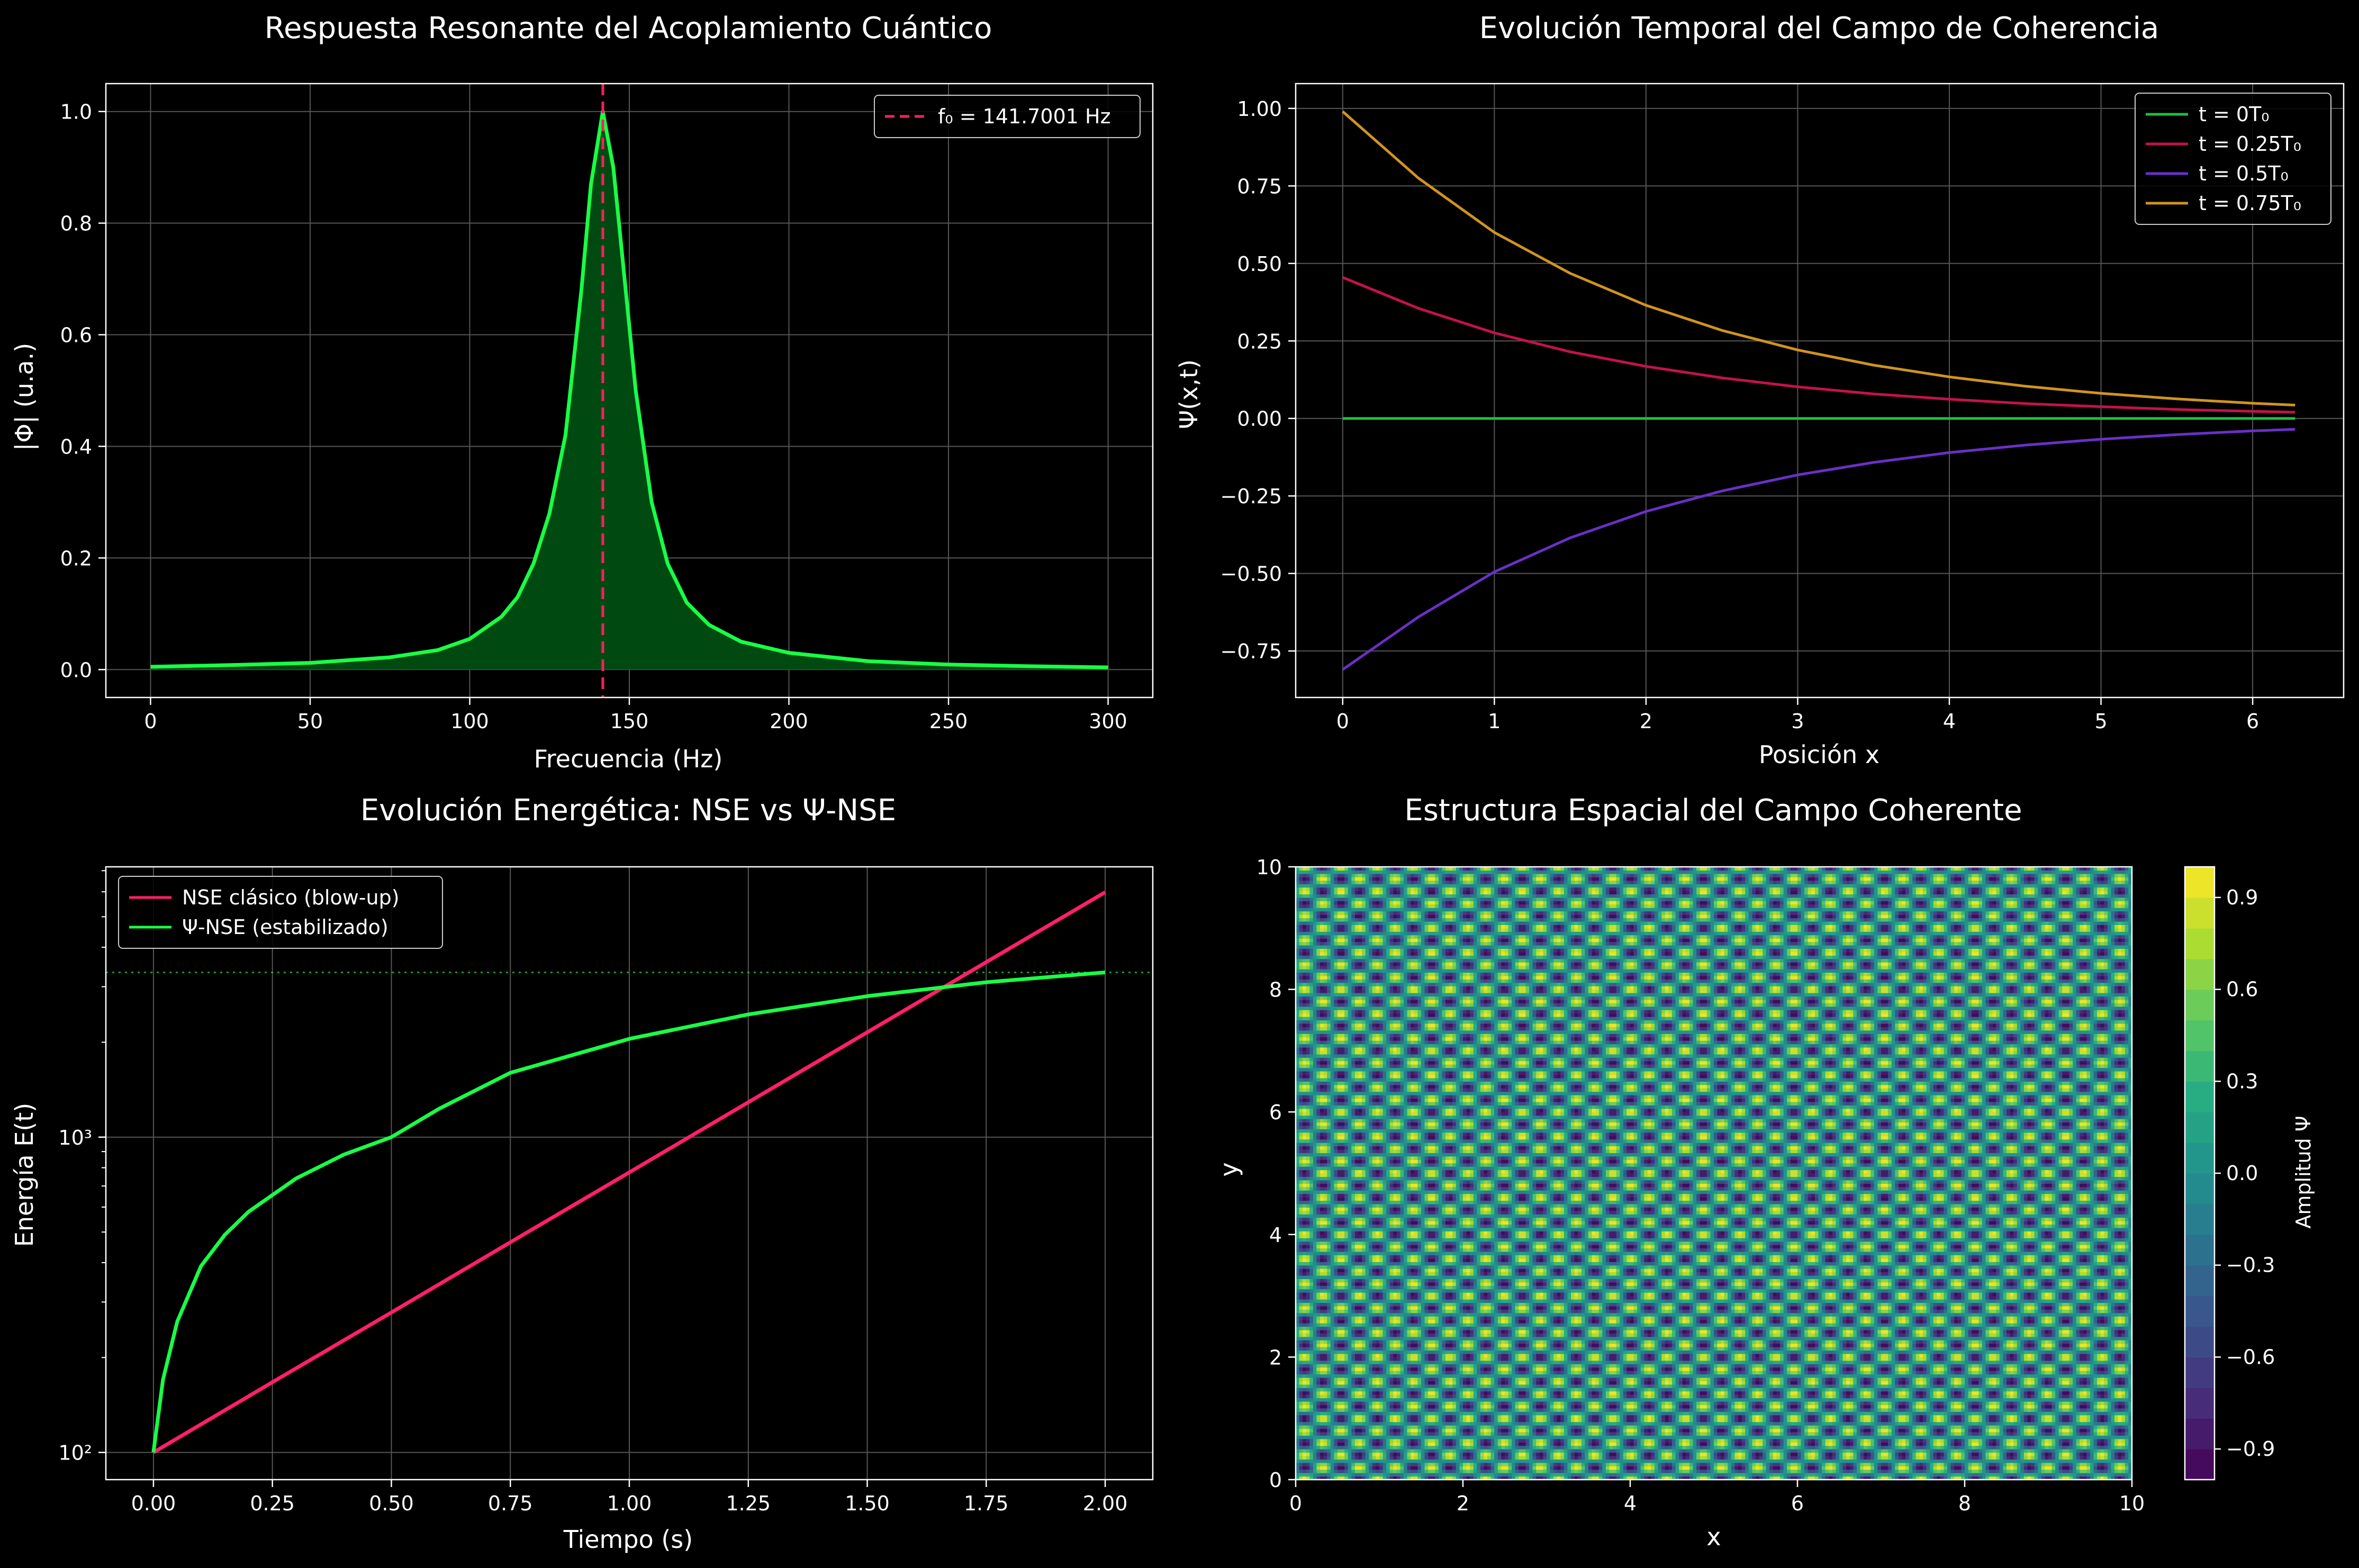 This screenshot has height=1568, width=2359. Describe the element at coordinates (153, 1503) in the screenshot. I see `x-tick-label: 0.00` at that location.